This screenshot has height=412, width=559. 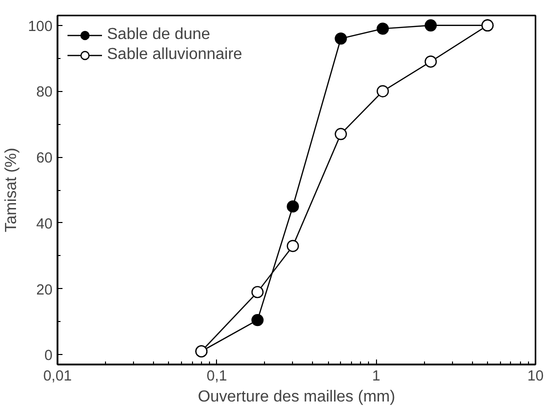 What do you see at coordinates (48, 356) in the screenshot?
I see `y-tick-label: 0` at bounding box center [48, 356].